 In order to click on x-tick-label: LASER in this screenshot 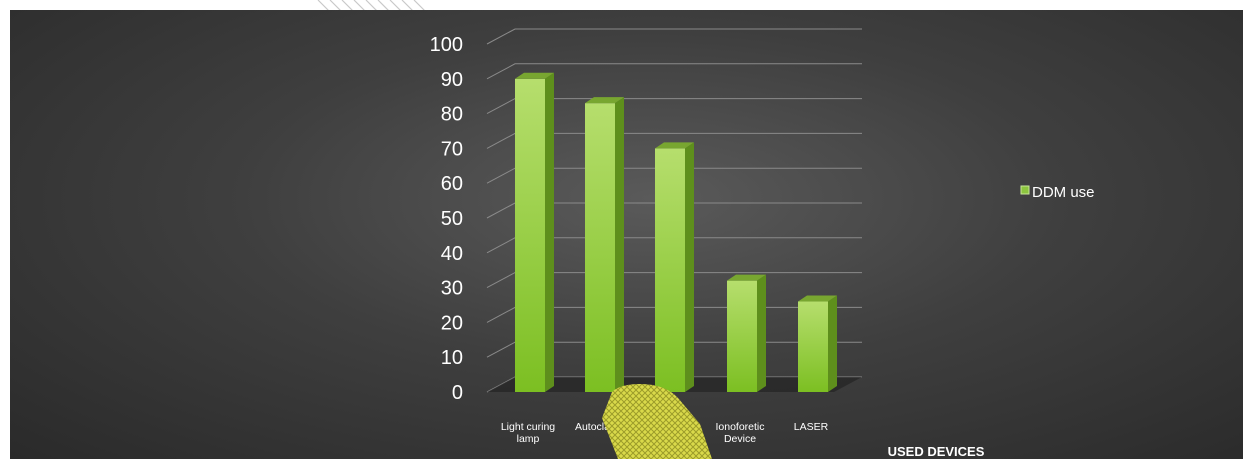, I will do `click(811, 427)`.